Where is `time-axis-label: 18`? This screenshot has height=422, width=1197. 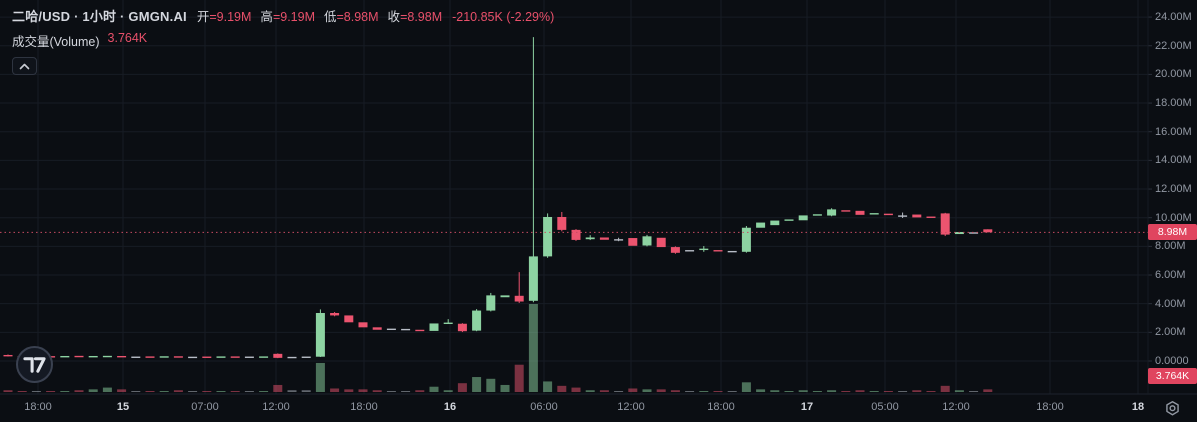
time-axis-label: 18 is located at coordinates (1138, 407).